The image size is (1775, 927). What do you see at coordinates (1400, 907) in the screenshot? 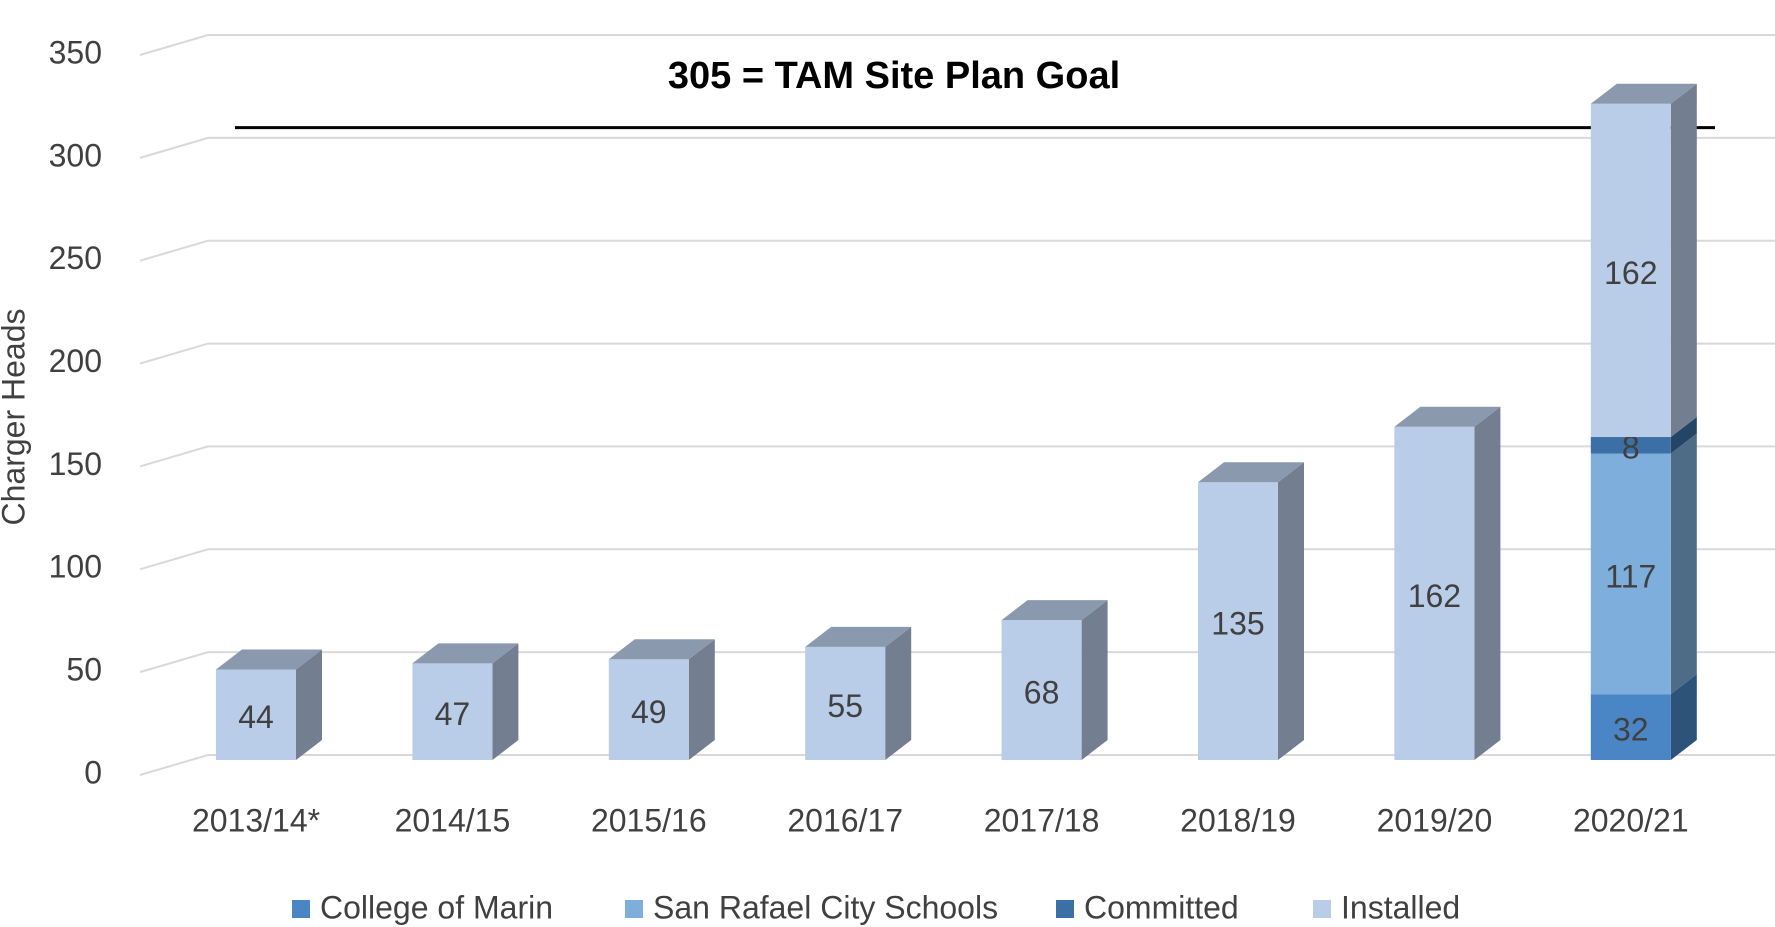
I see `legend-label: Installed` at bounding box center [1400, 907].